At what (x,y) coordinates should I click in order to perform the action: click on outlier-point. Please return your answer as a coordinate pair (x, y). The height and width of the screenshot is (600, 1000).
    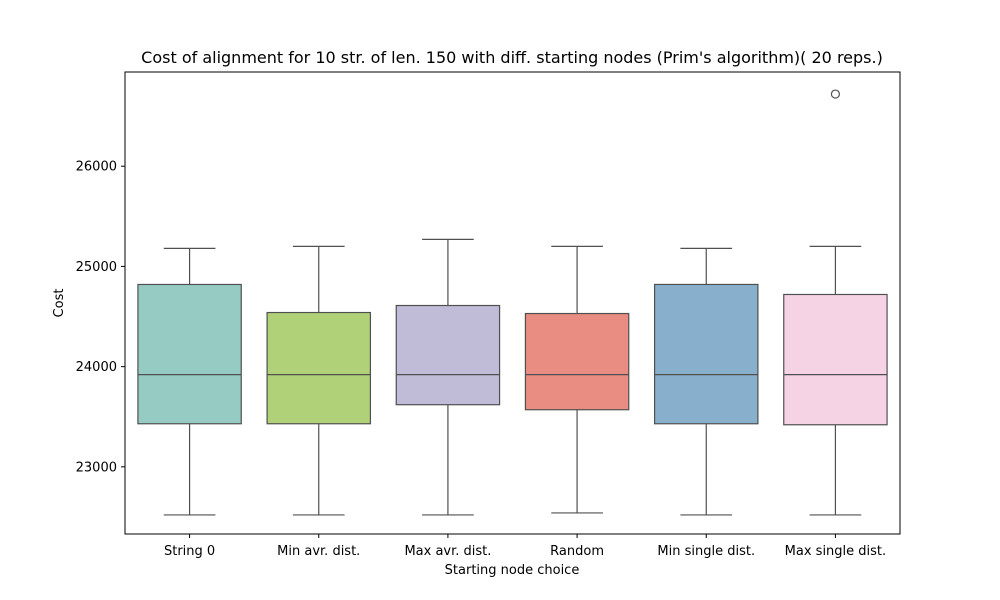
    Looking at the image, I should click on (835, 94).